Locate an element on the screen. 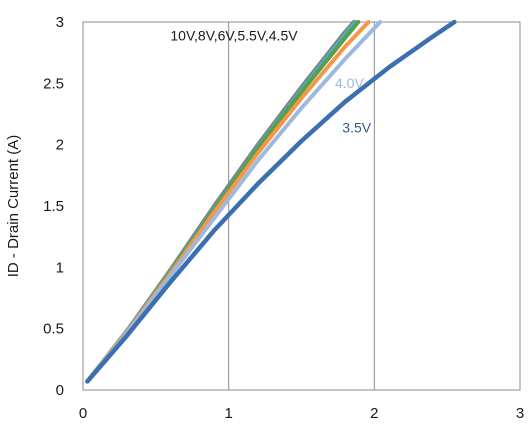 The width and height of the screenshot is (530, 424). x-tick-label: 1 is located at coordinates (228, 413).